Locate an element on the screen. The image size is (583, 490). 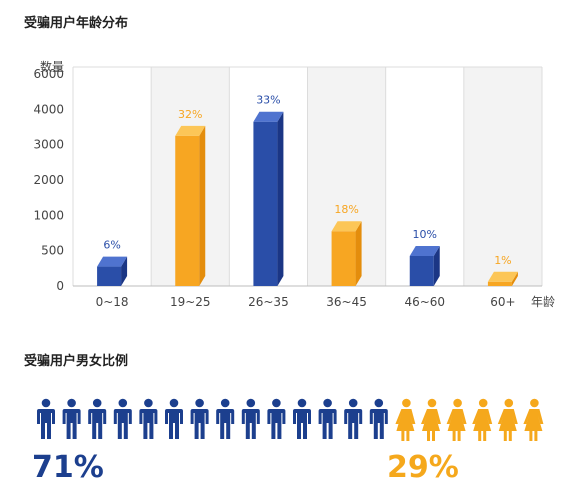
y-tick-label: 6000 is located at coordinates (48, 74).